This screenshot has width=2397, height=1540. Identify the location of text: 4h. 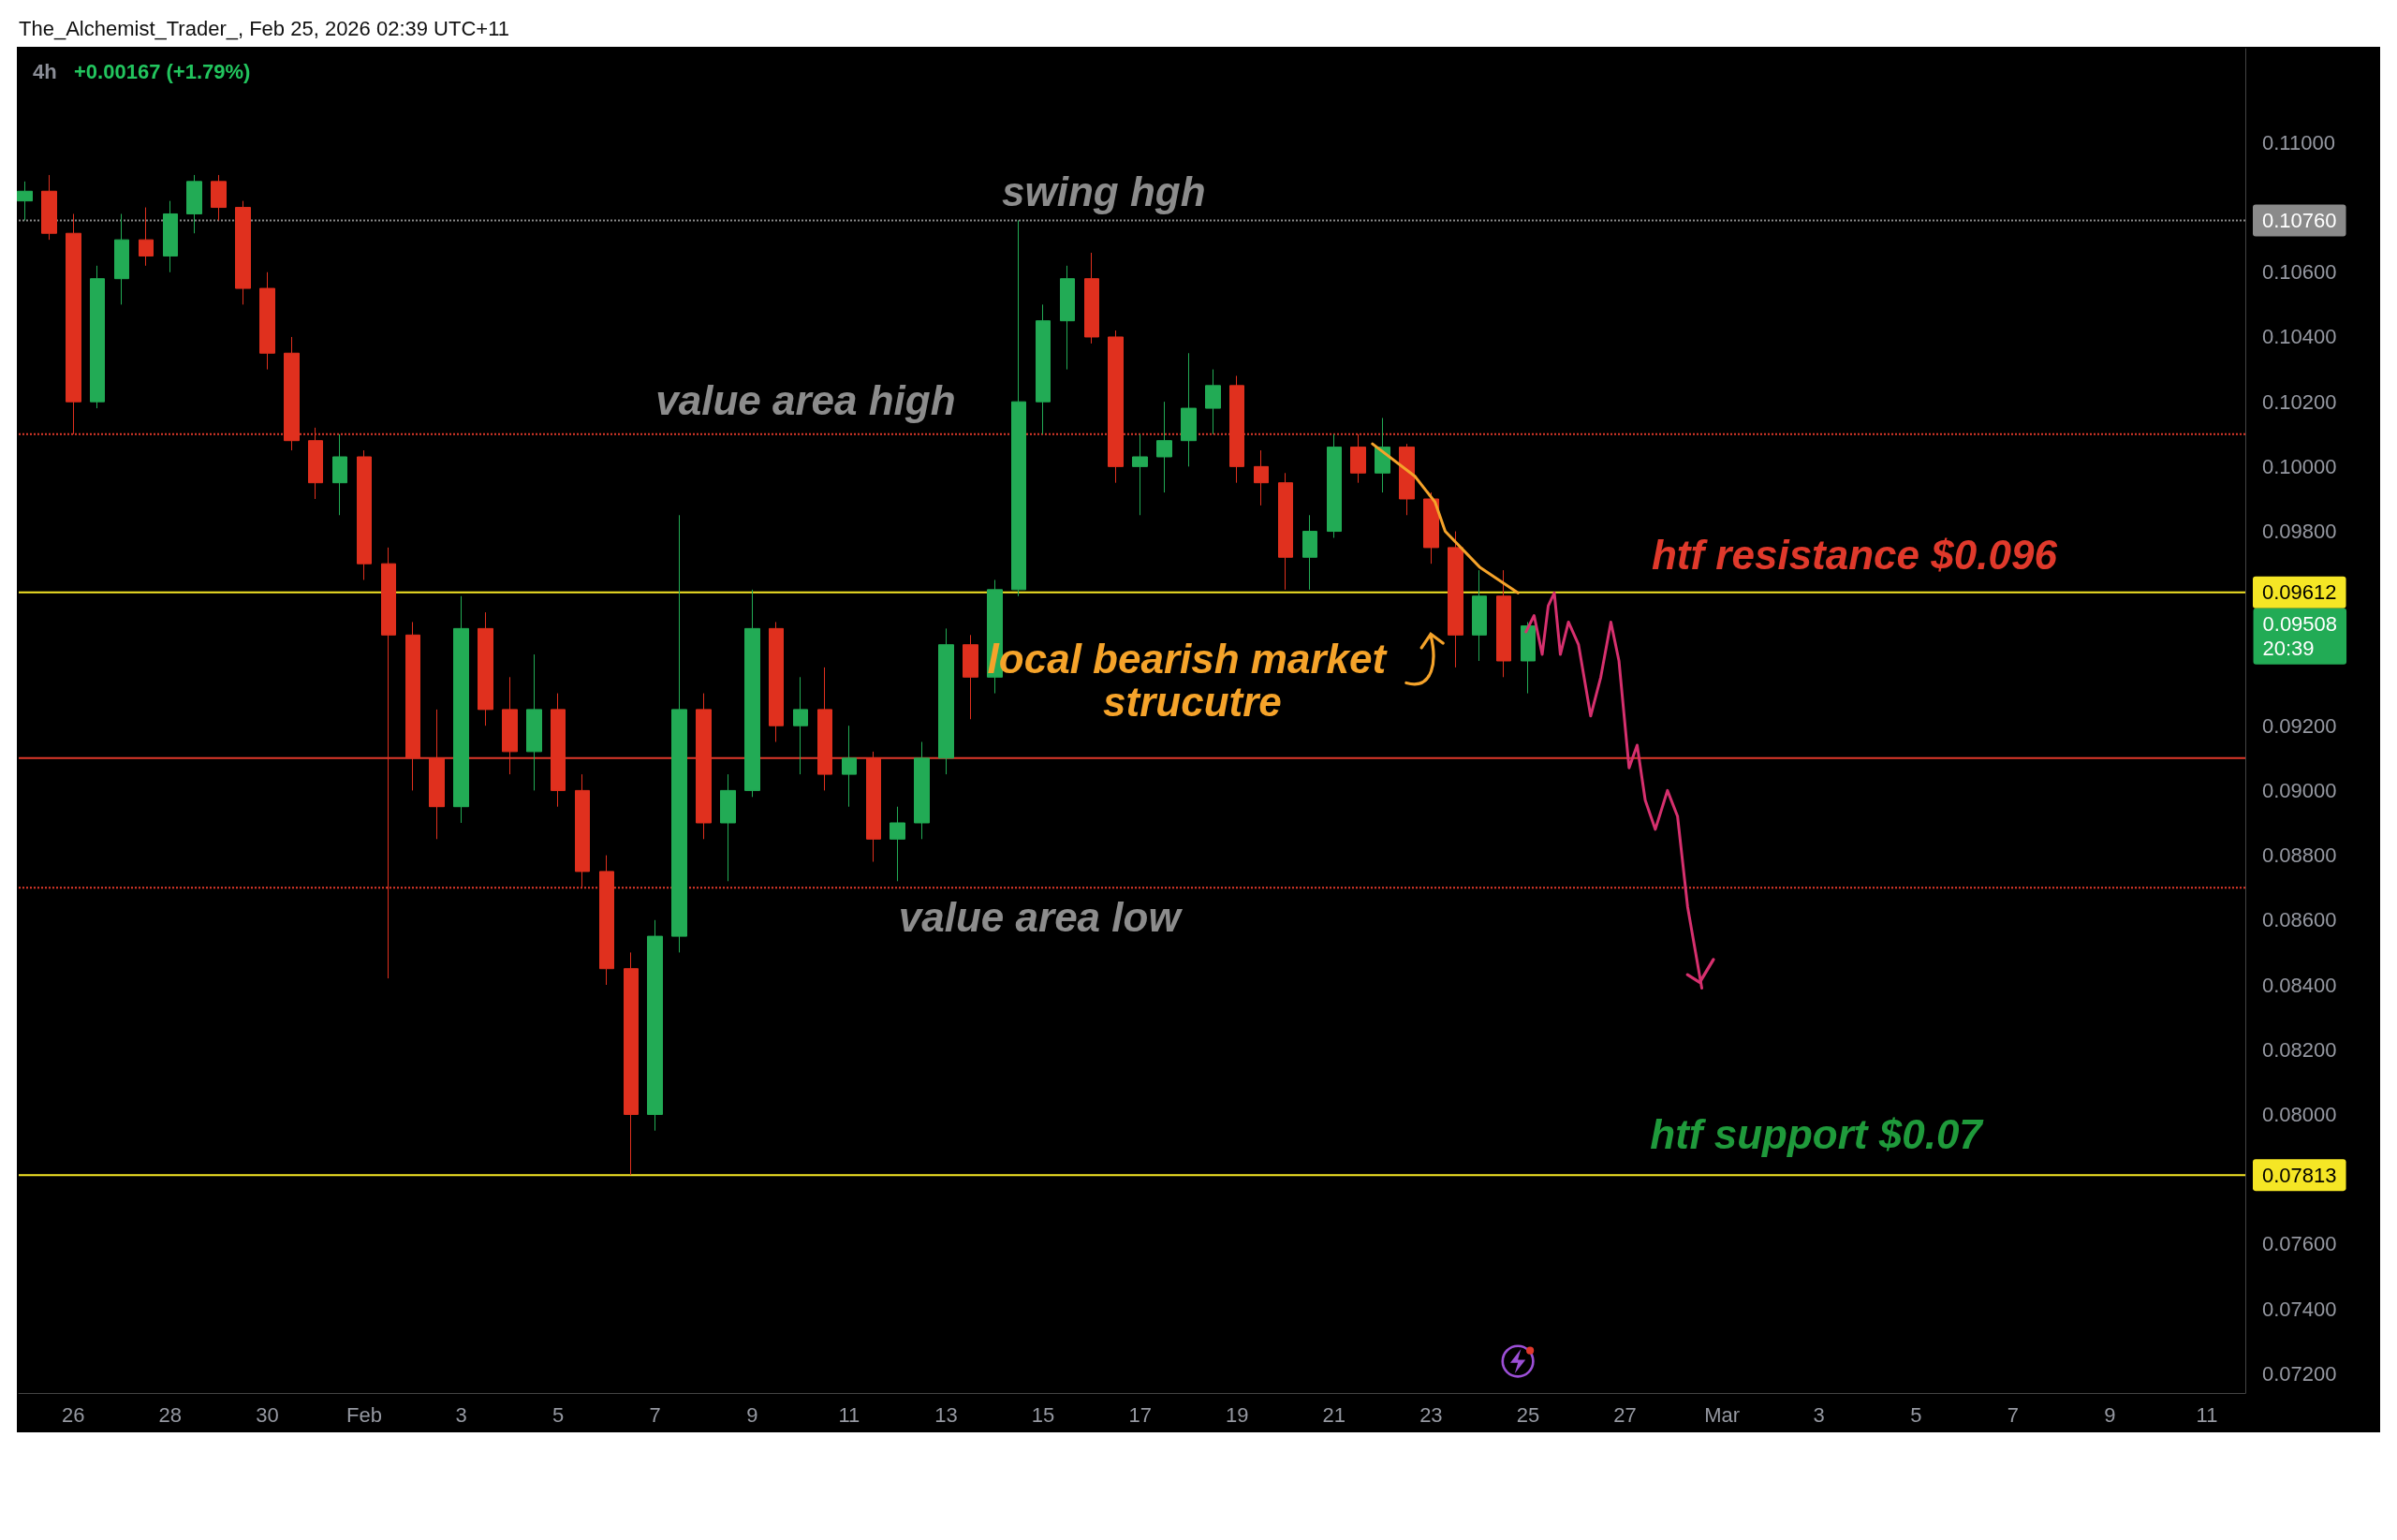
(45, 71).